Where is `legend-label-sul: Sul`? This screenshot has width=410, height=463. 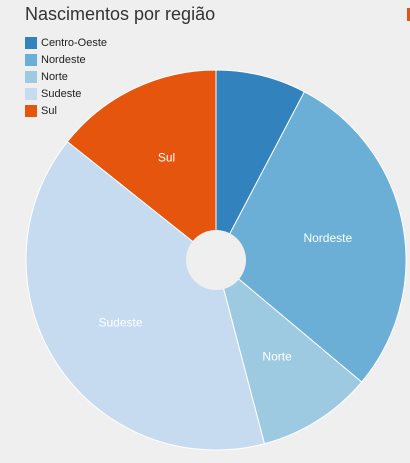 legend-label-sul: Sul is located at coordinates (49, 110).